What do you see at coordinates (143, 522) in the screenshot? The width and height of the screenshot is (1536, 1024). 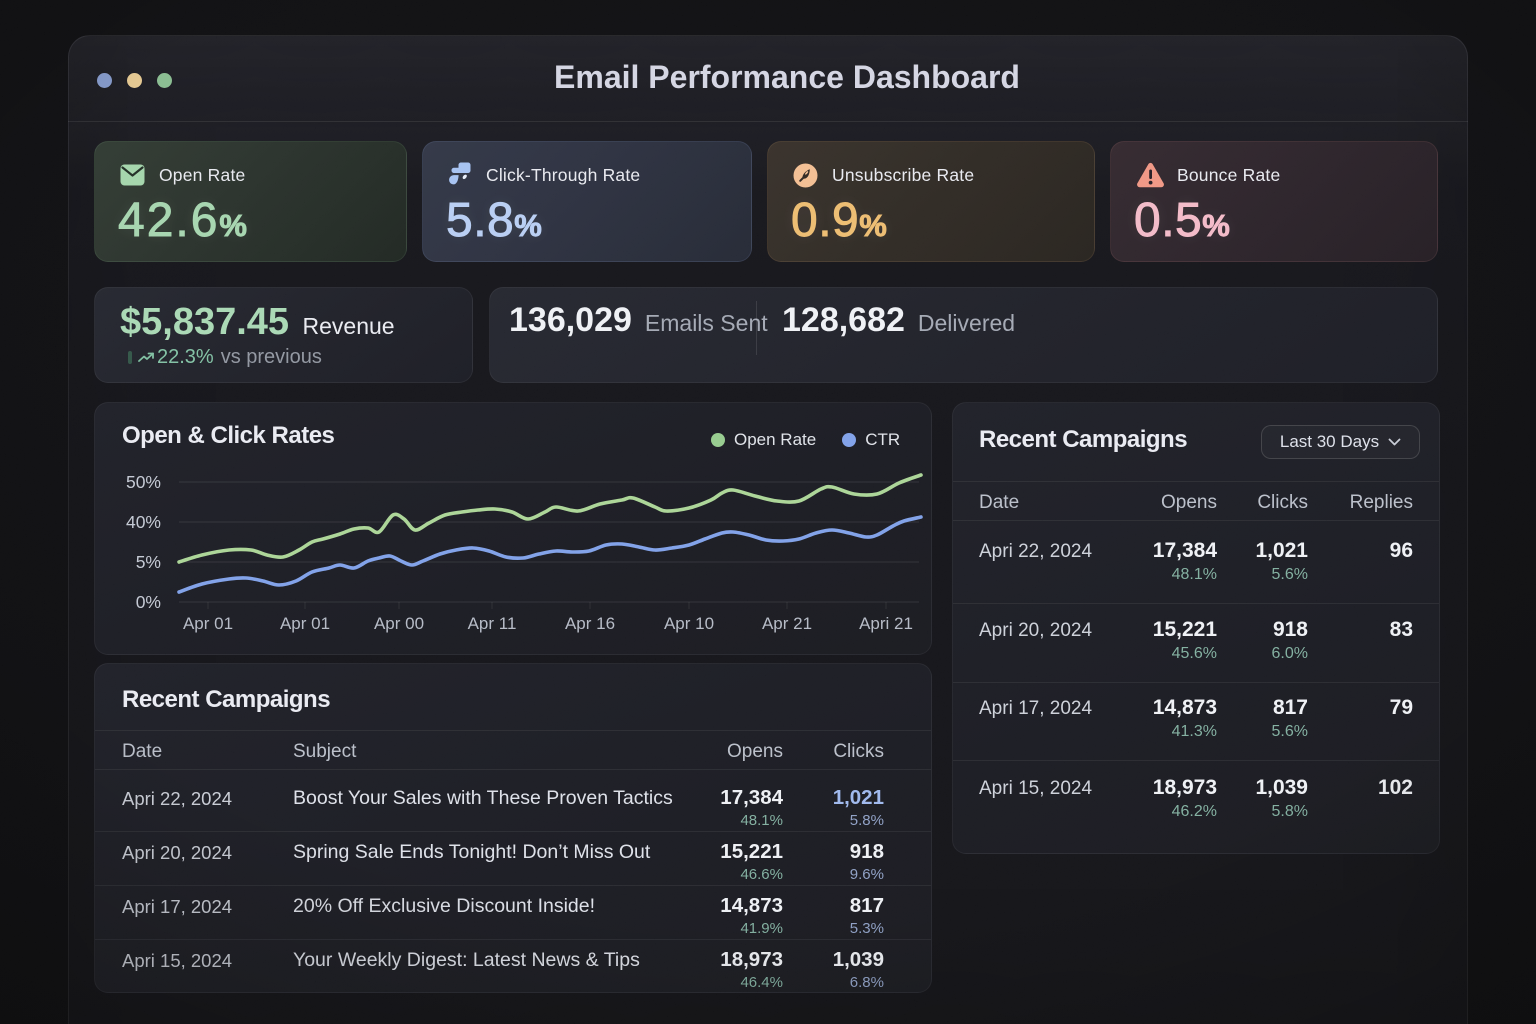 I see `svg-text: 40%` at bounding box center [143, 522].